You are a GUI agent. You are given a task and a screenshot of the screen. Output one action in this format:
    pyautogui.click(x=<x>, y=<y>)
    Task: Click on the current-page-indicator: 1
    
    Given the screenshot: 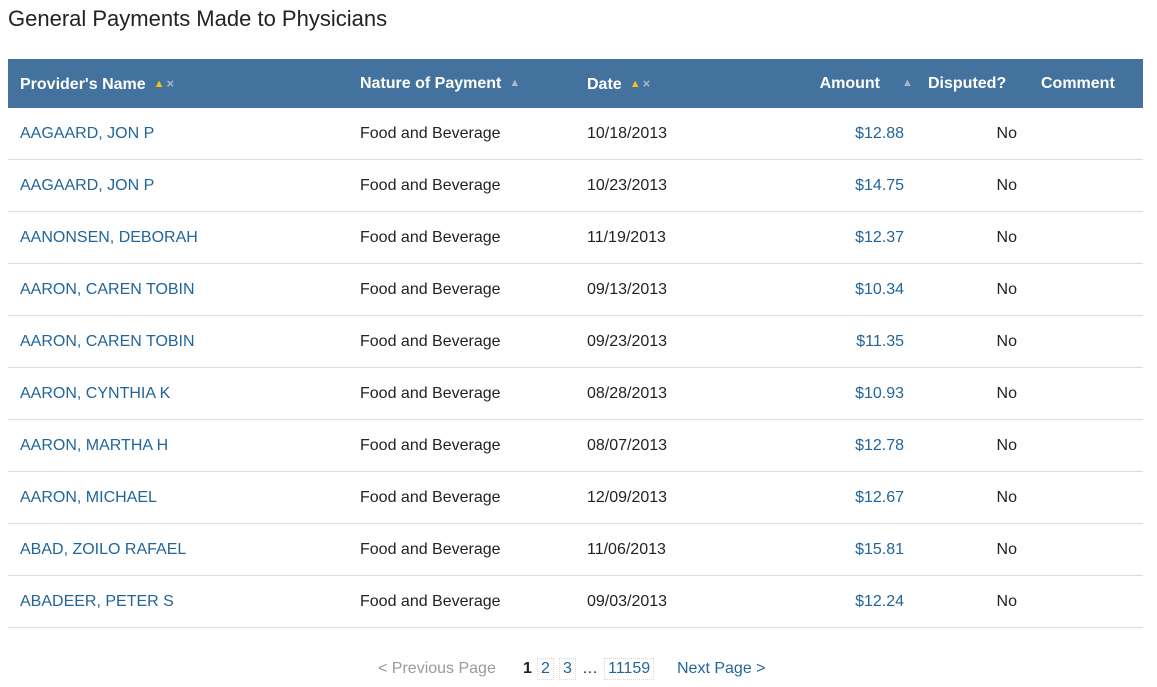 What is the action you would take?
    pyautogui.click(x=527, y=668)
    